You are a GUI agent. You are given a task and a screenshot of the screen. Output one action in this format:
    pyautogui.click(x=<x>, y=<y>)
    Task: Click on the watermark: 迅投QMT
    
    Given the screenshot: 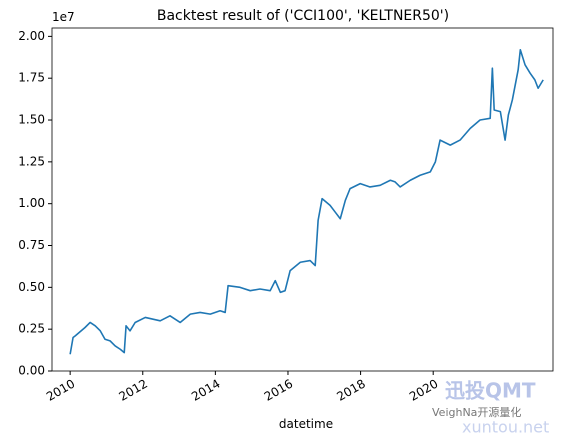 What is the action you would take?
    pyautogui.click(x=490, y=391)
    